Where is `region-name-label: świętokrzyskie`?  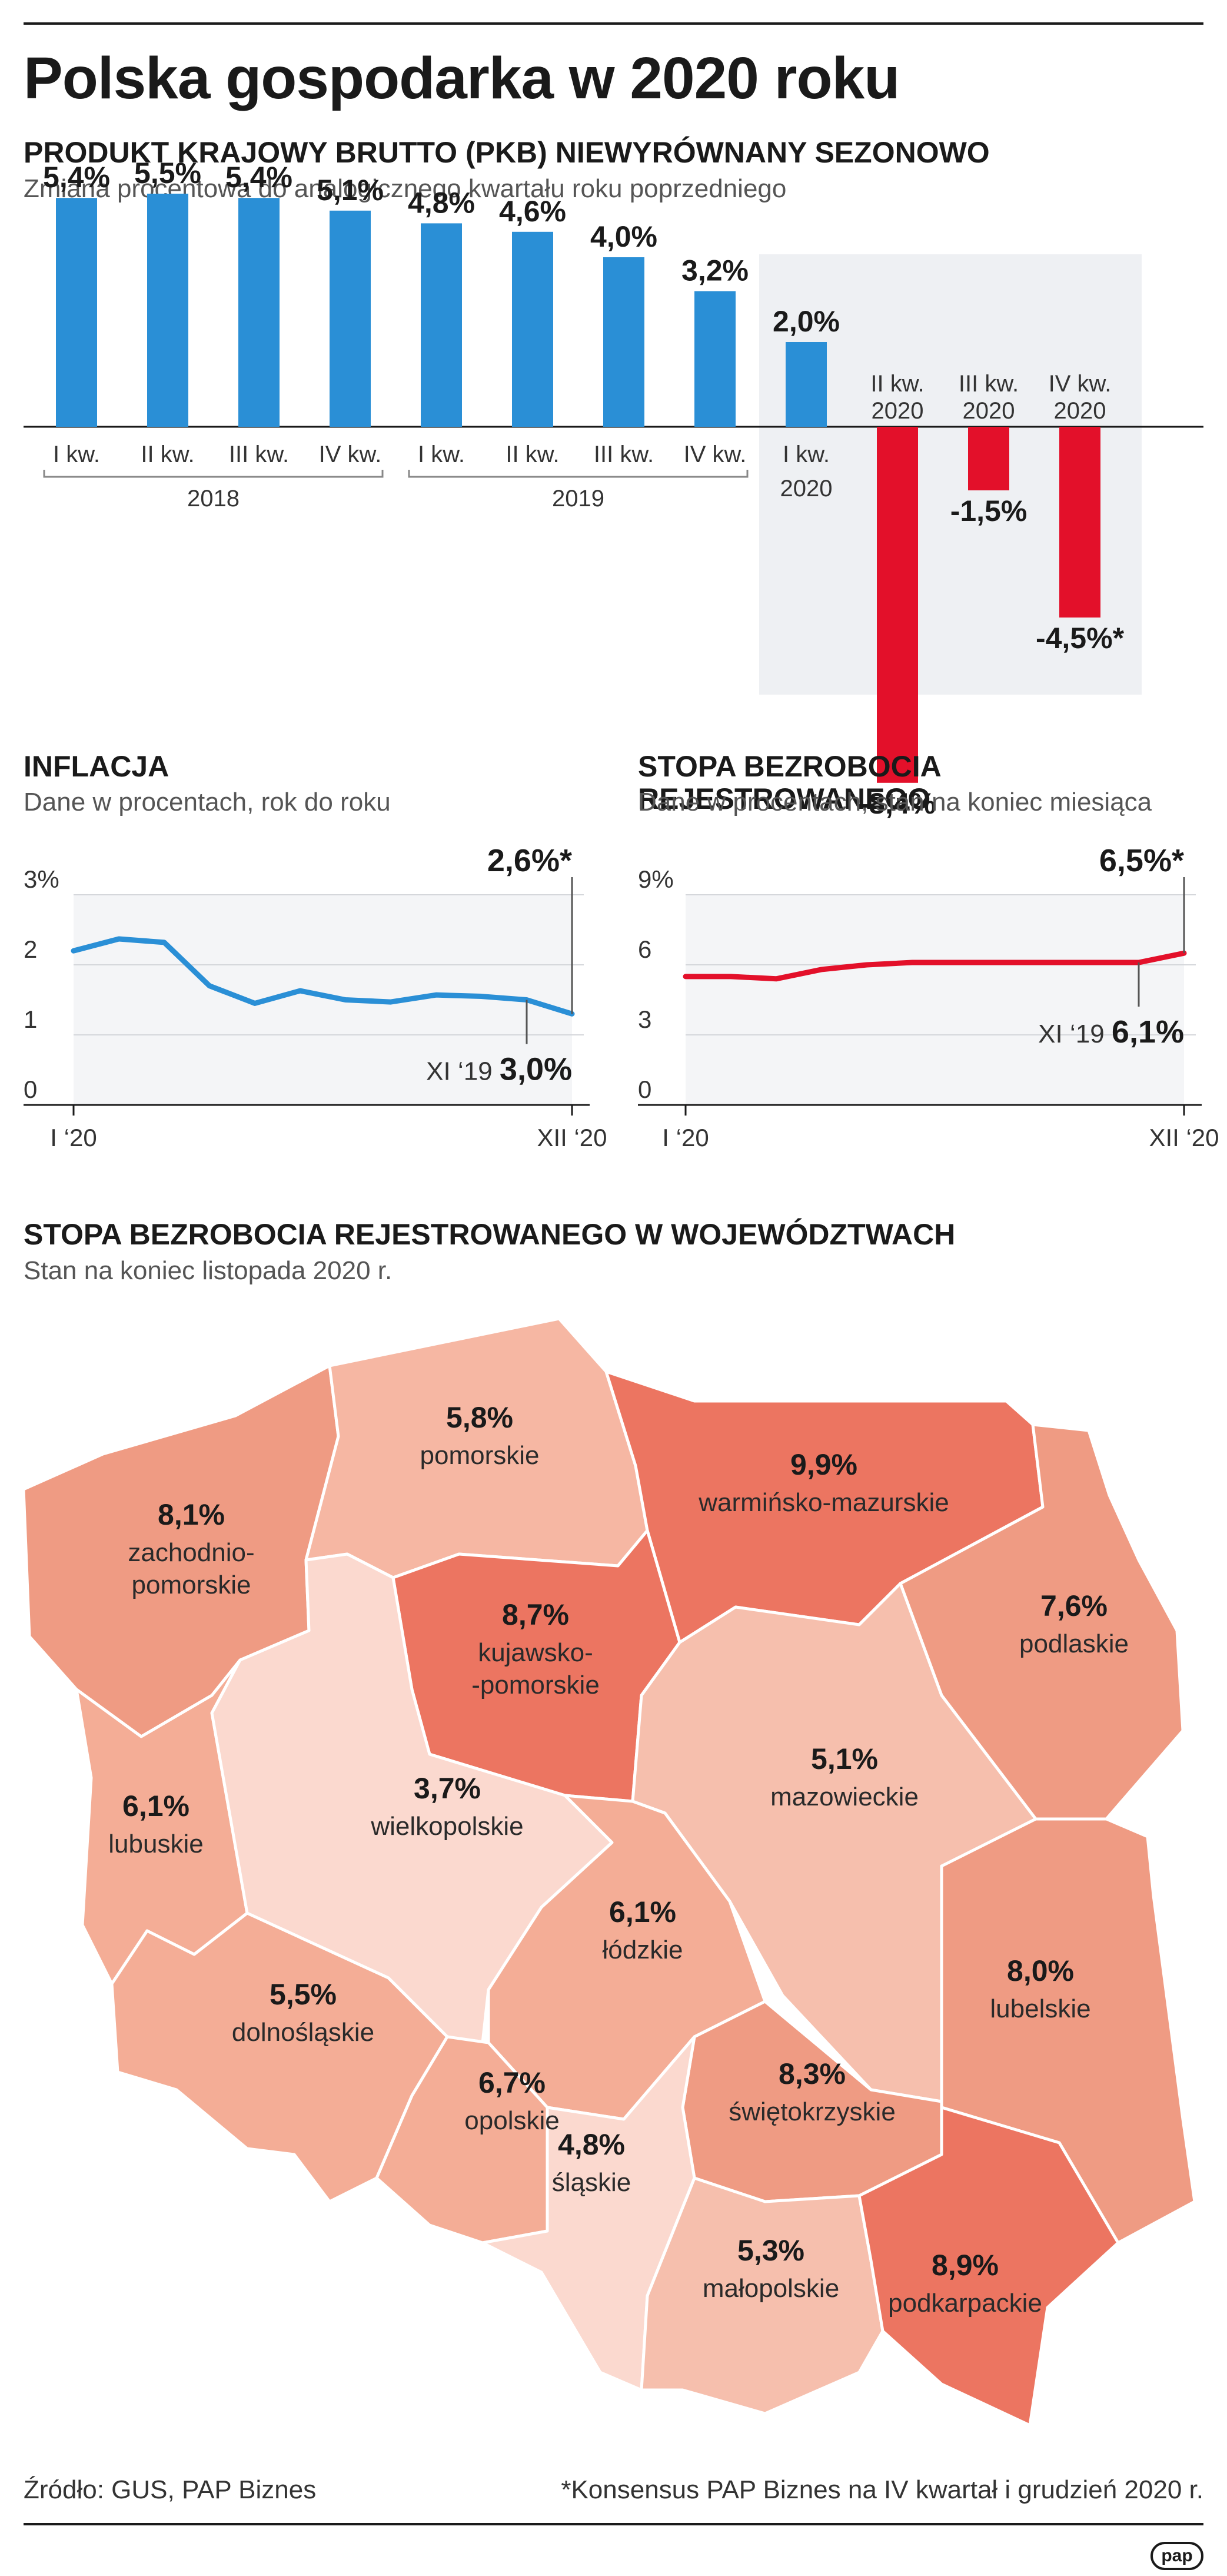 region-name-label: świętokrzyskie is located at coordinates (812, 2111).